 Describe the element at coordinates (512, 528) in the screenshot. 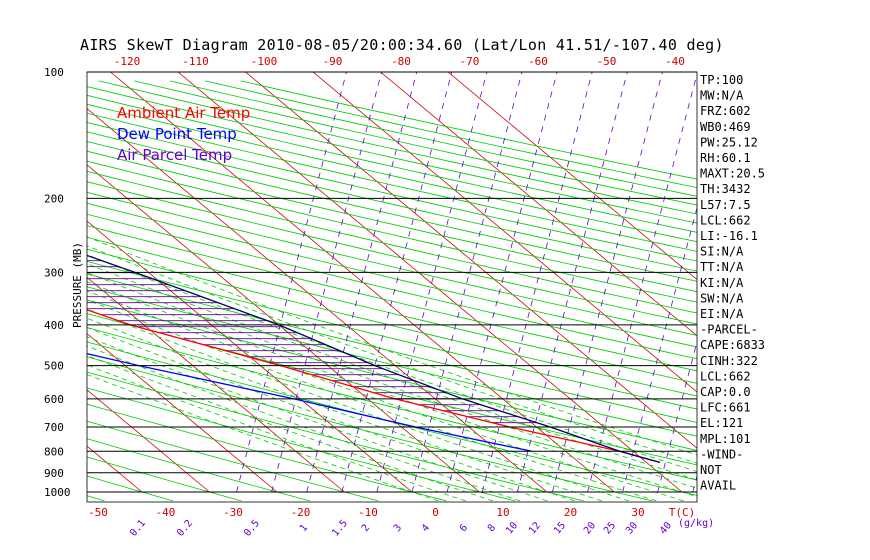

I see `mixing-ratio-label: 10` at that location.